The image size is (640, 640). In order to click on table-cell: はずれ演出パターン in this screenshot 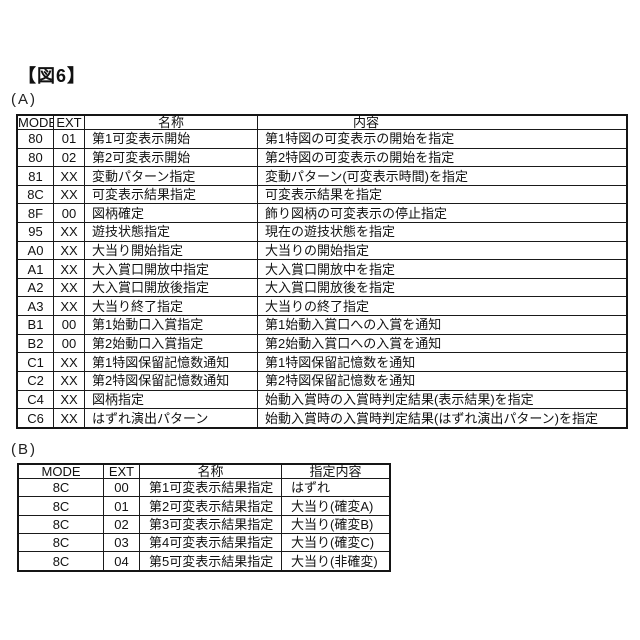, I will do `click(171, 418)`.